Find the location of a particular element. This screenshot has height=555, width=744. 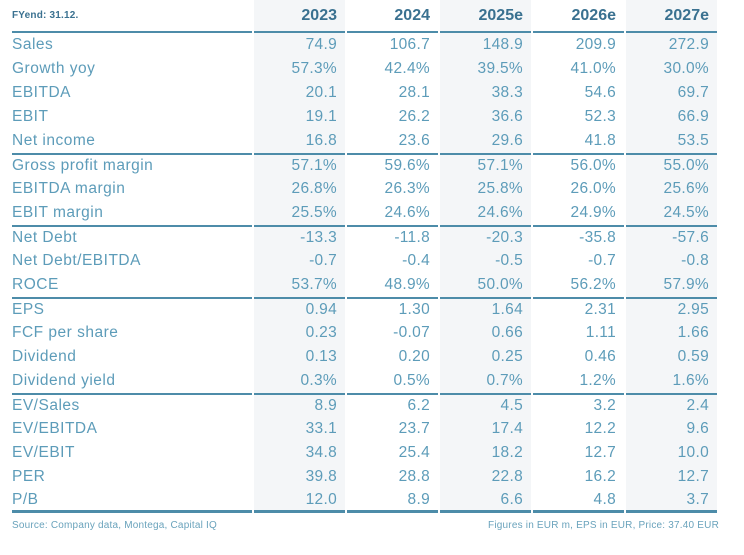

row-label: P/B is located at coordinates (132, 501).